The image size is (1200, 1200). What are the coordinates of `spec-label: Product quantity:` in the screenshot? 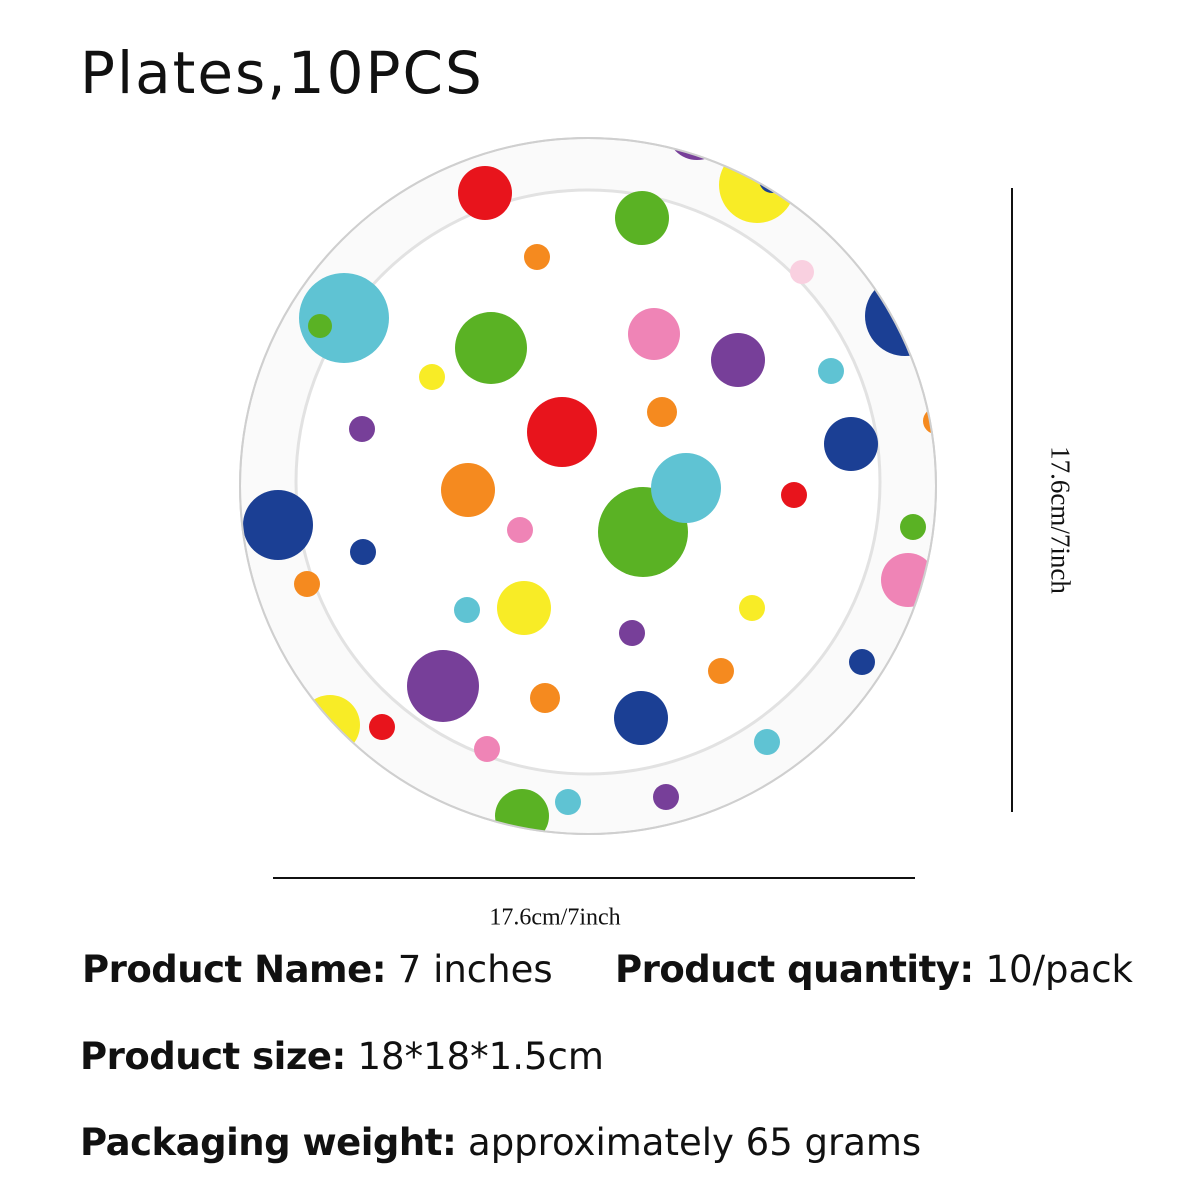 It's located at (794, 969).